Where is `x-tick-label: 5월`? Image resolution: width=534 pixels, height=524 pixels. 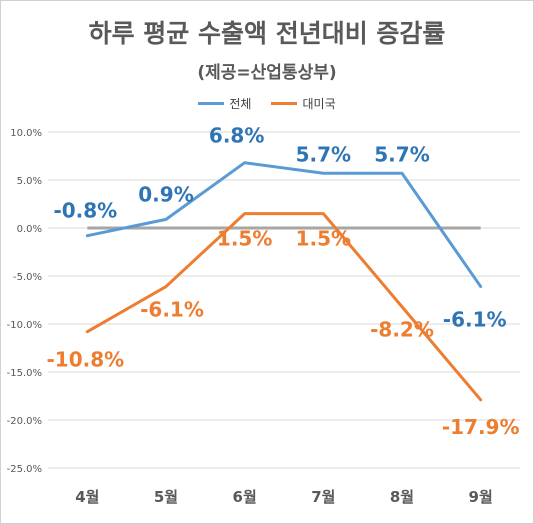 x-tick-label: 5월 is located at coordinates (166, 497).